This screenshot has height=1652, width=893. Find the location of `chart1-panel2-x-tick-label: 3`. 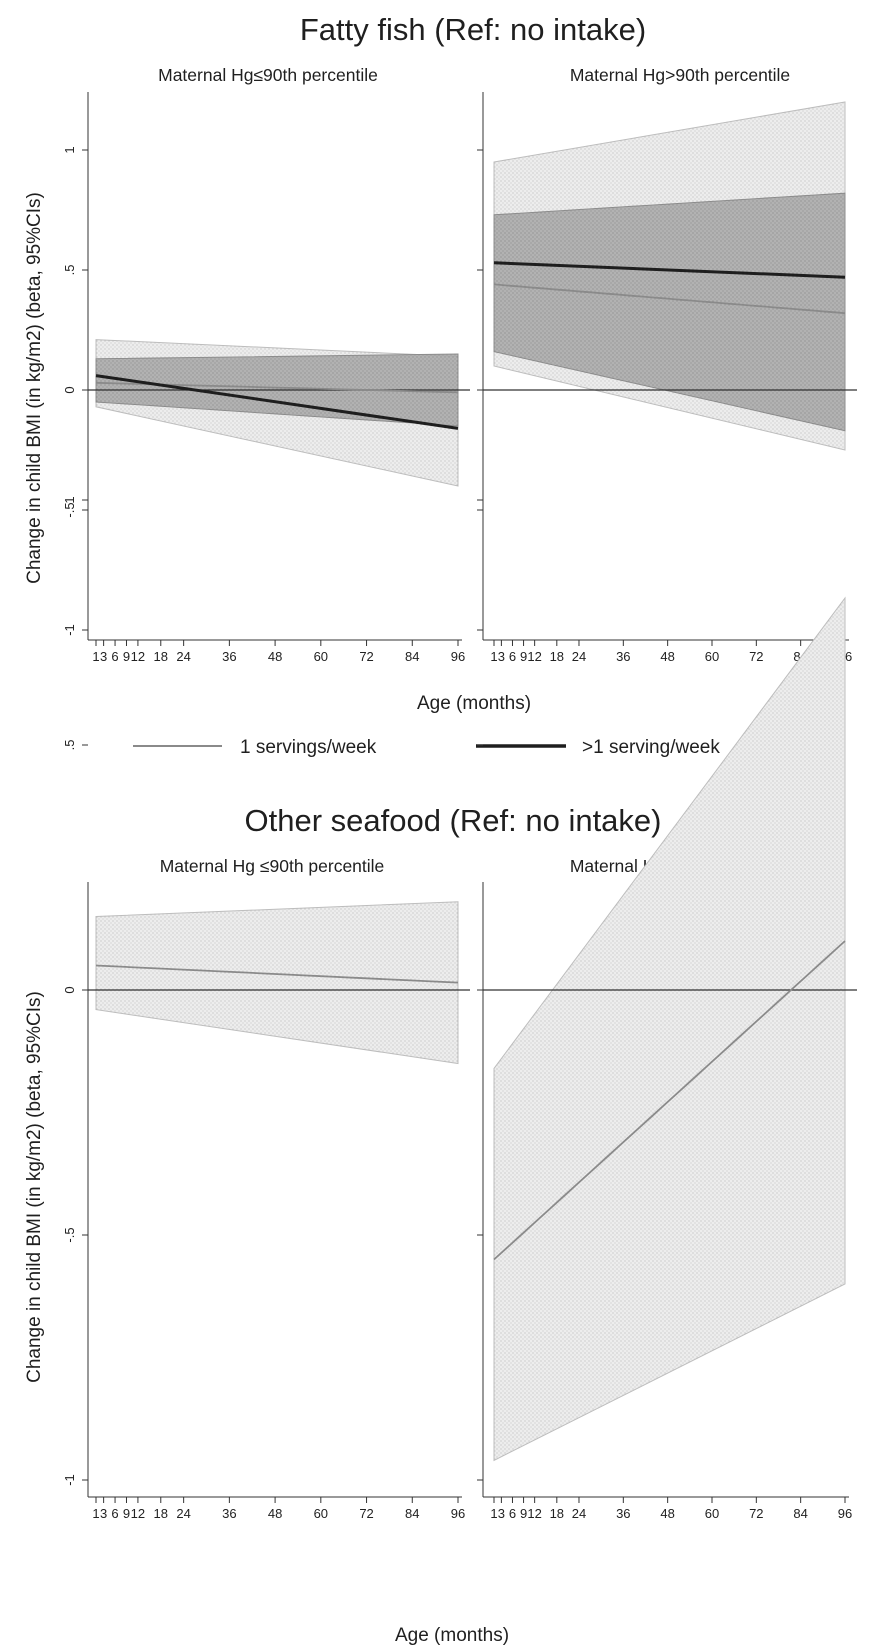

chart1-panel2-x-tick-label: 3 is located at coordinates (501, 656).